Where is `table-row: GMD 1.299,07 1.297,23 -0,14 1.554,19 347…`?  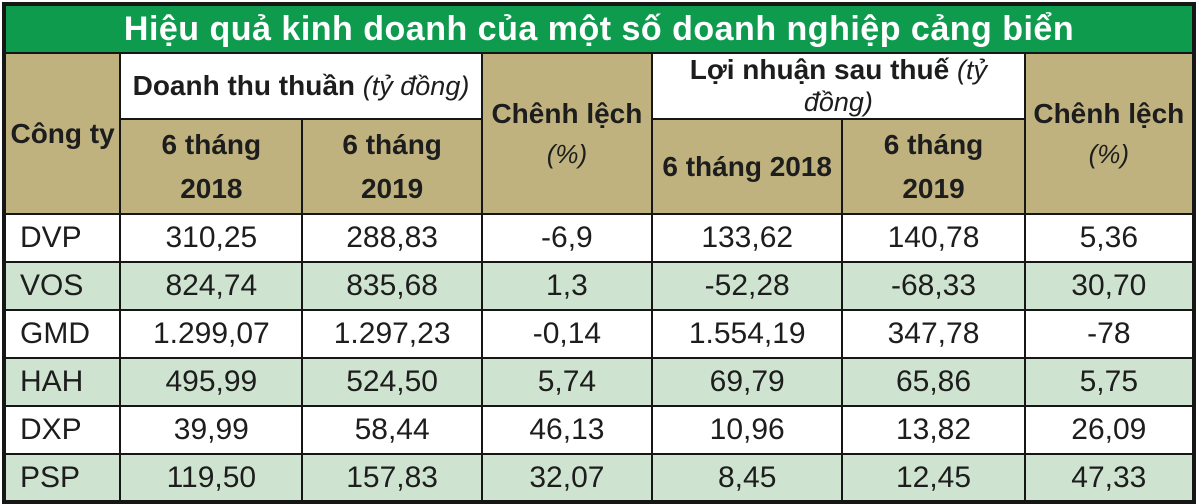 table-row: GMD 1.299,07 1.297,23 -0,14 1.554,19 347… is located at coordinates (599, 334).